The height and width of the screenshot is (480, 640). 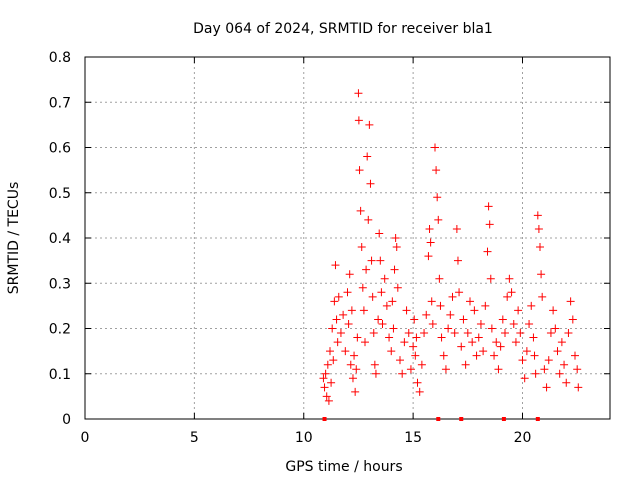 I want to click on y-tick-label: 0.7, so click(x=60, y=103).